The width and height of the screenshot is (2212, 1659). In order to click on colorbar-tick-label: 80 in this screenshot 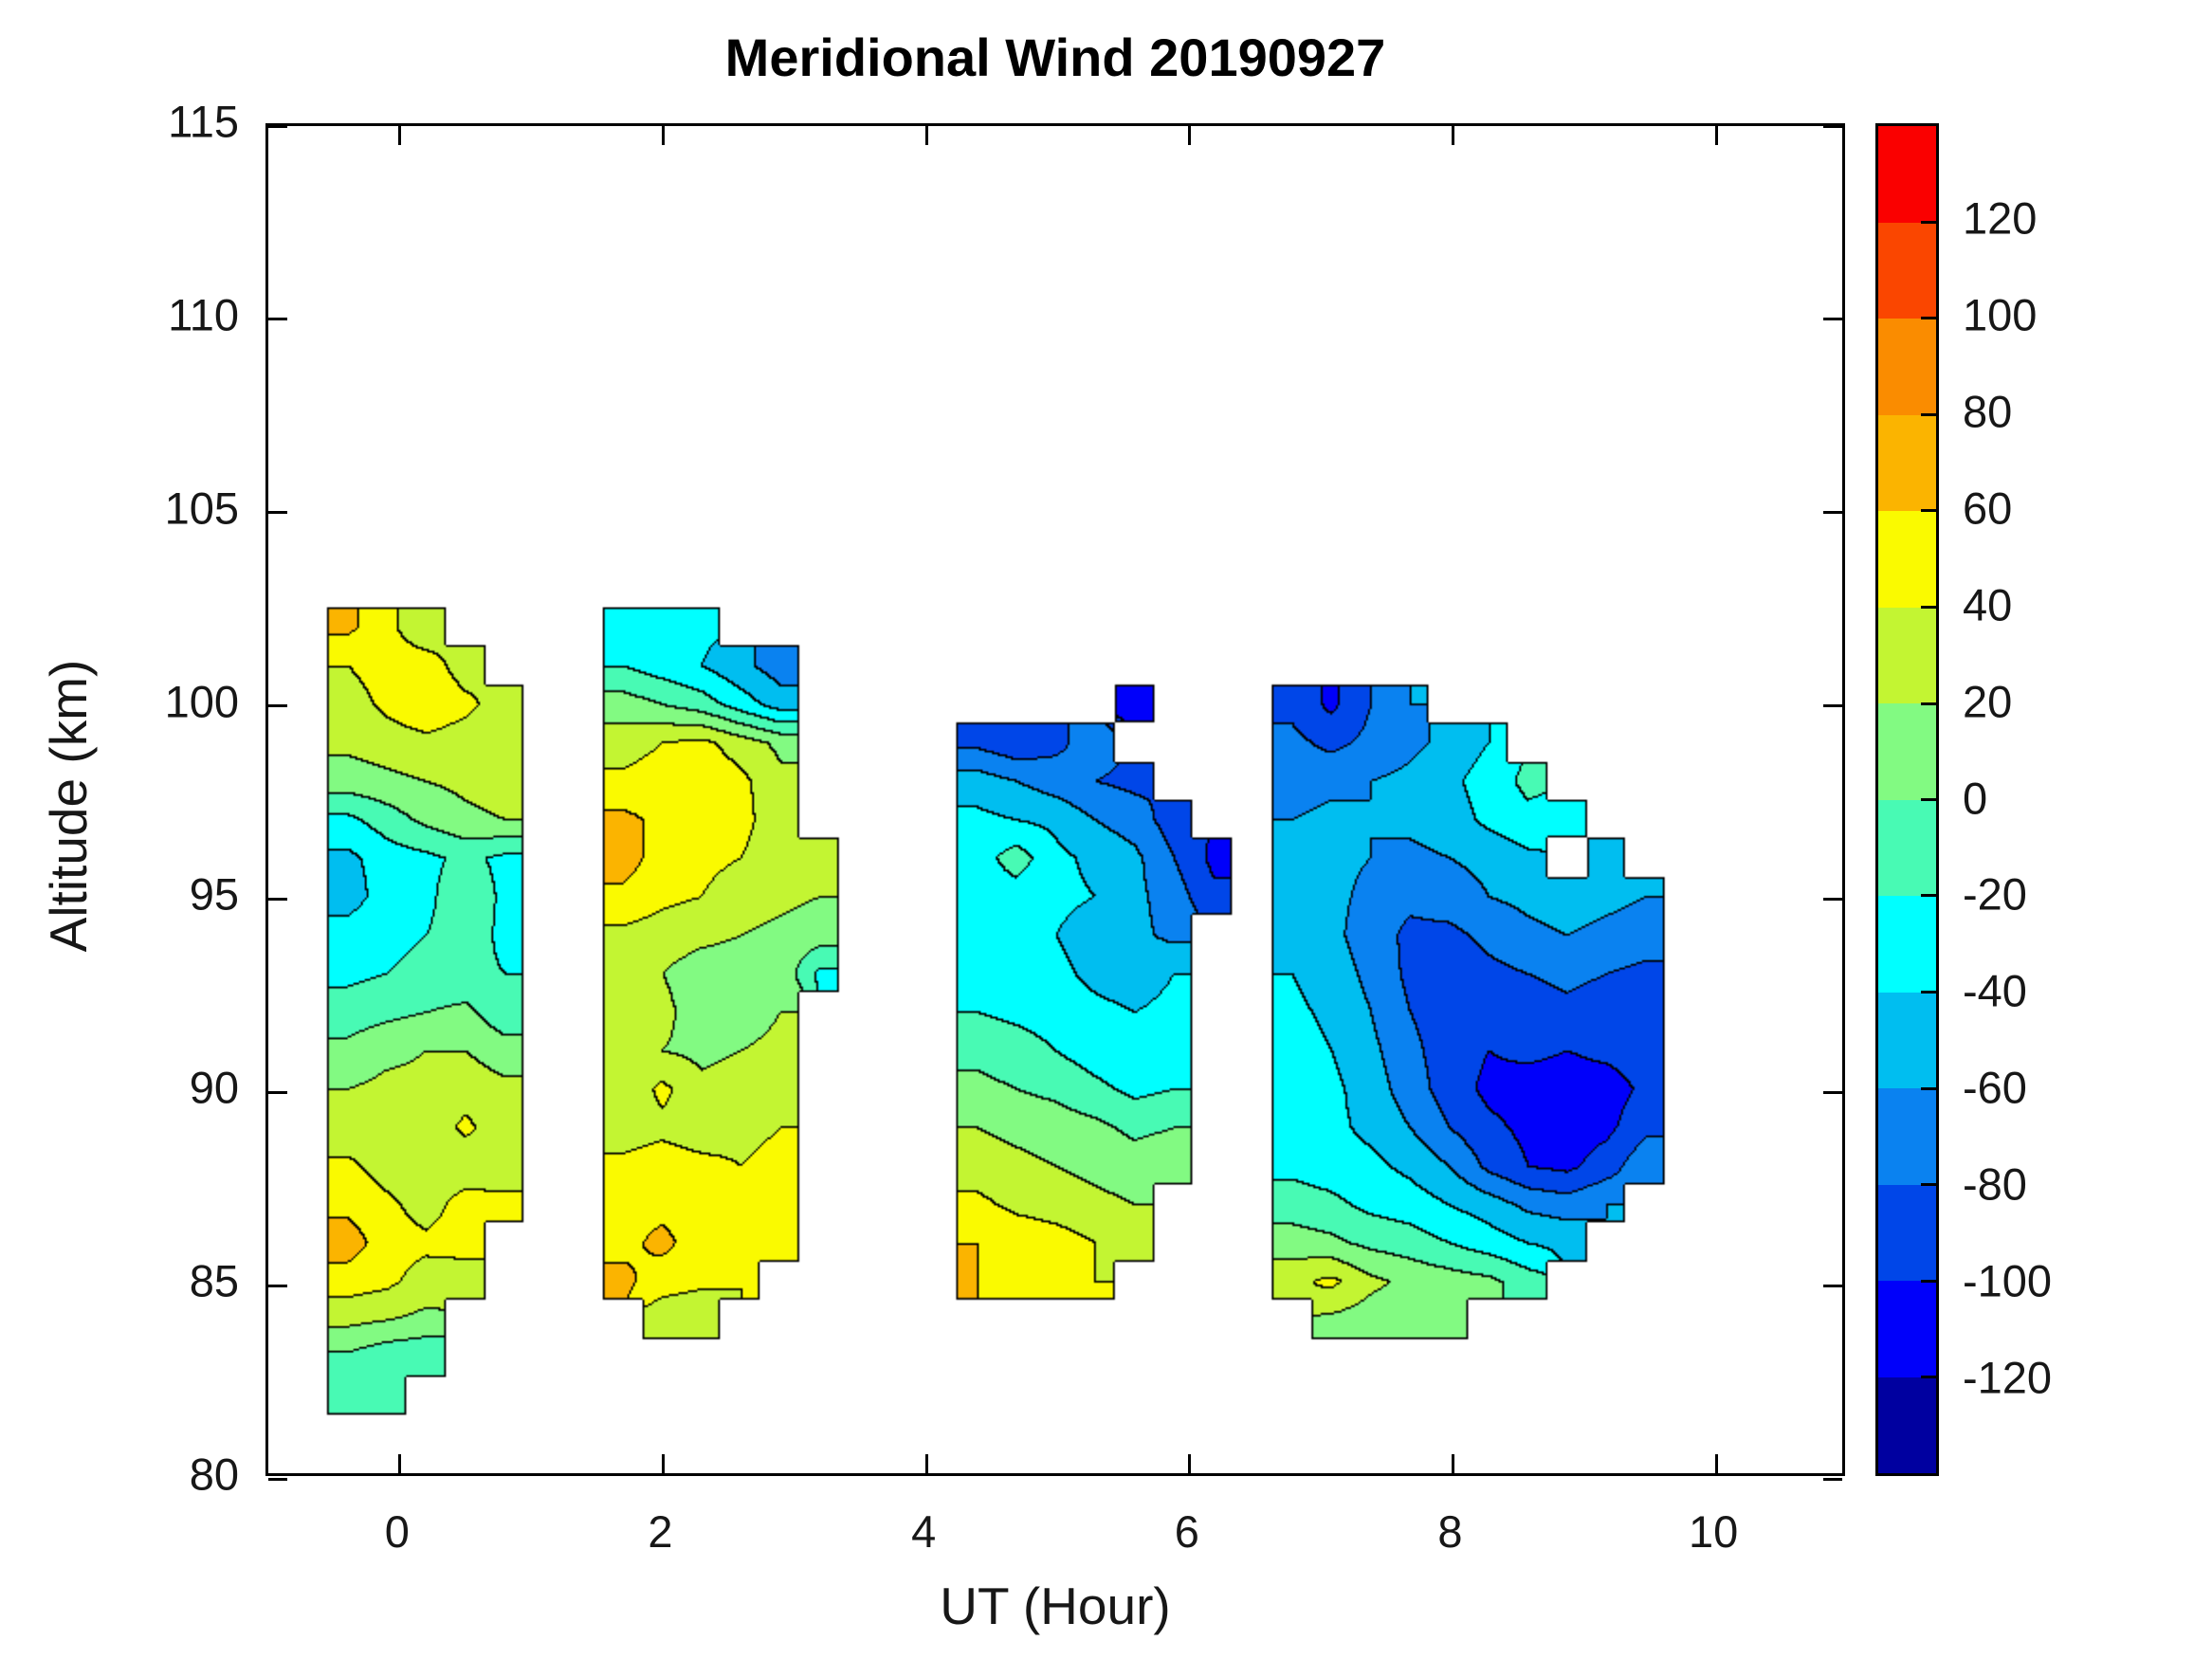, I will do `click(1988, 411)`.